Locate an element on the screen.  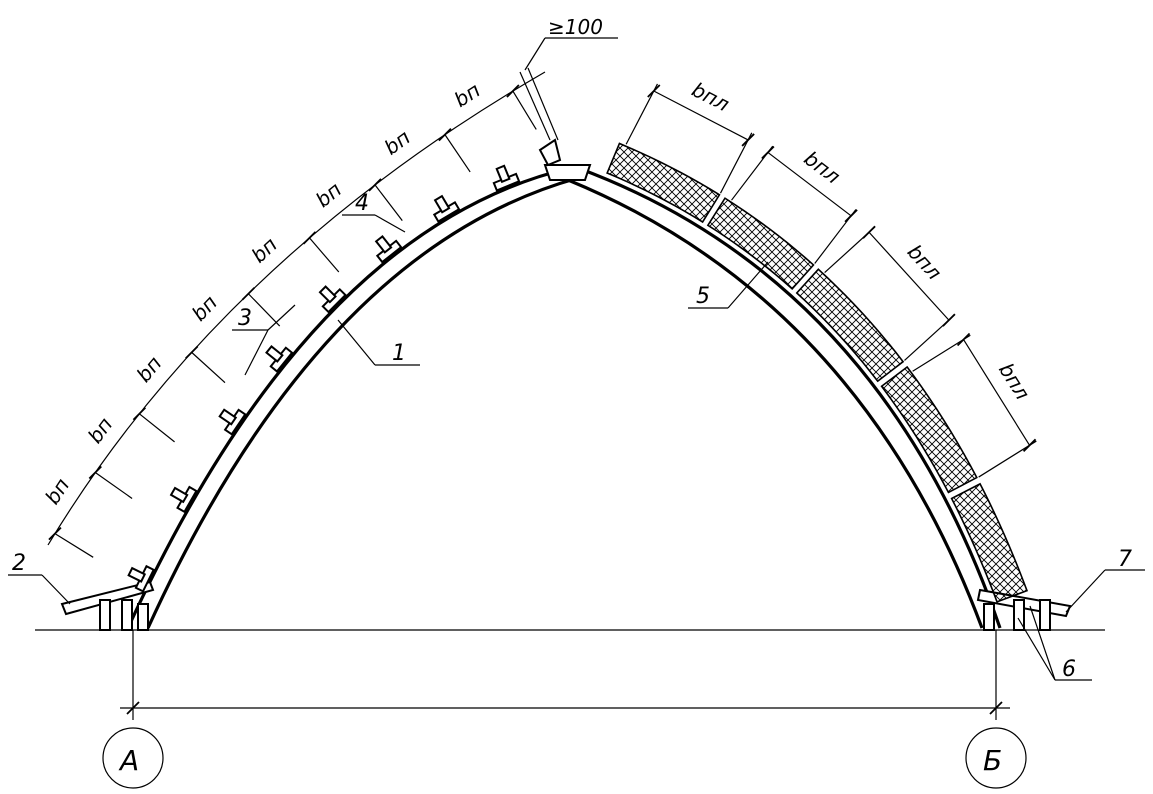
min-offset-label: ≥100 is located at coordinates (575, 27).